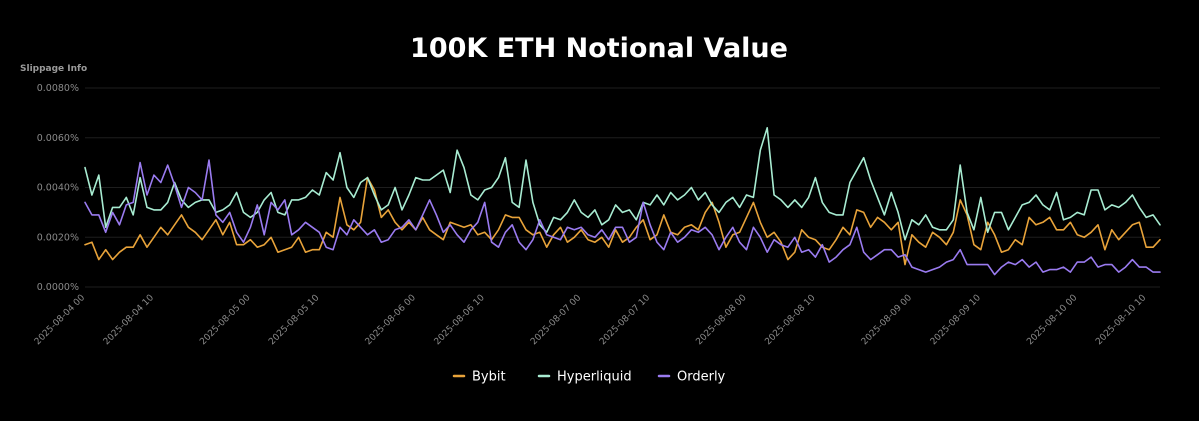  I want to click on legend-label: Bybit, so click(489, 377).